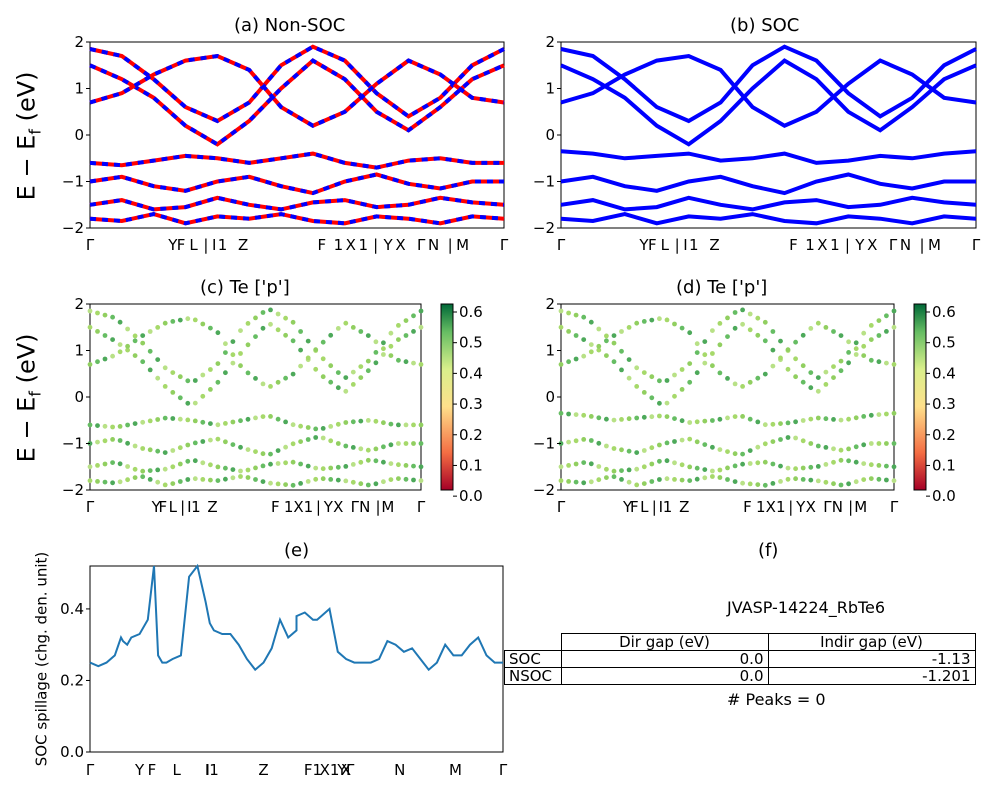  What do you see at coordinates (181, 245) in the screenshot?
I see `x-tick-label: F` at bounding box center [181, 245].